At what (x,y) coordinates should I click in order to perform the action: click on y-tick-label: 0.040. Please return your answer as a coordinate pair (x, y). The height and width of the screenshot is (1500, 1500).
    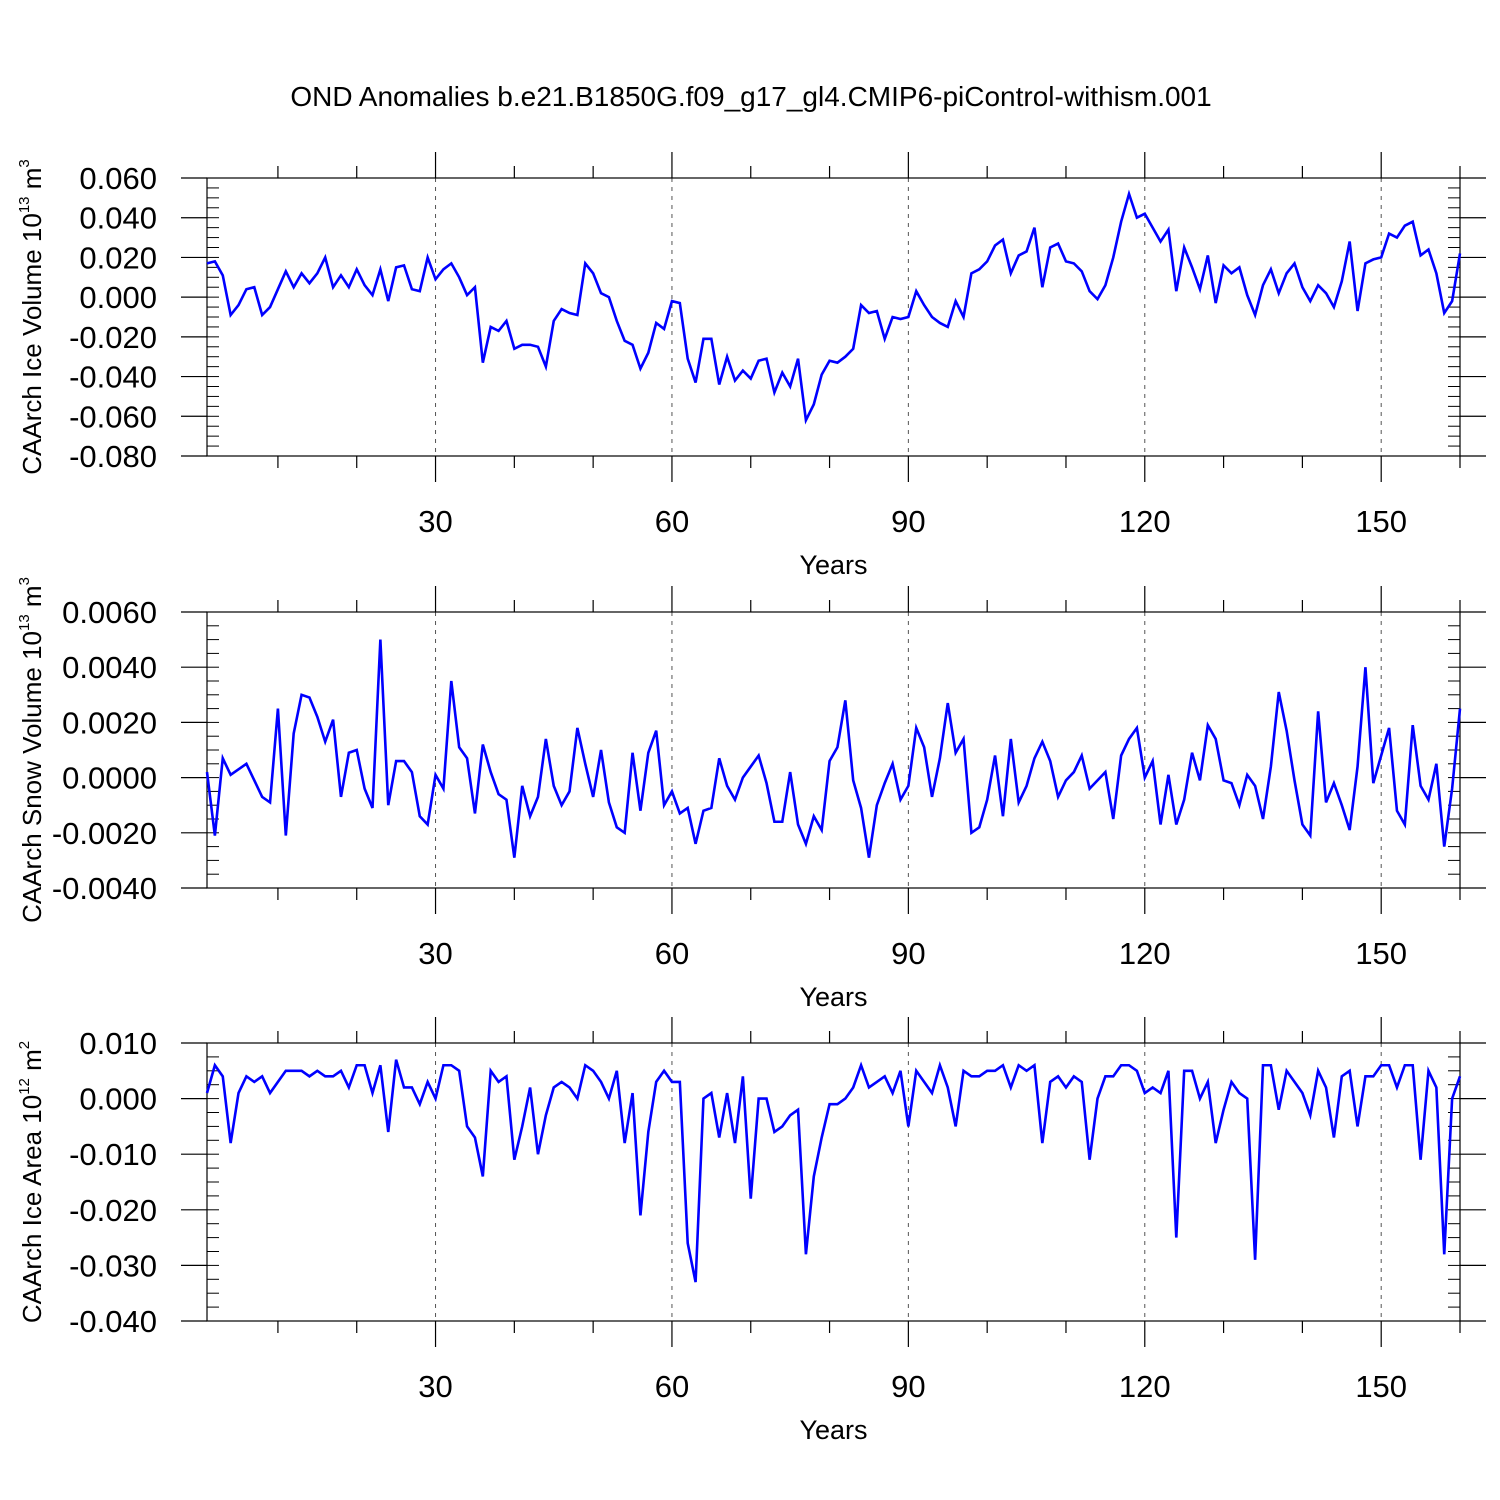
    Looking at the image, I should click on (118, 218).